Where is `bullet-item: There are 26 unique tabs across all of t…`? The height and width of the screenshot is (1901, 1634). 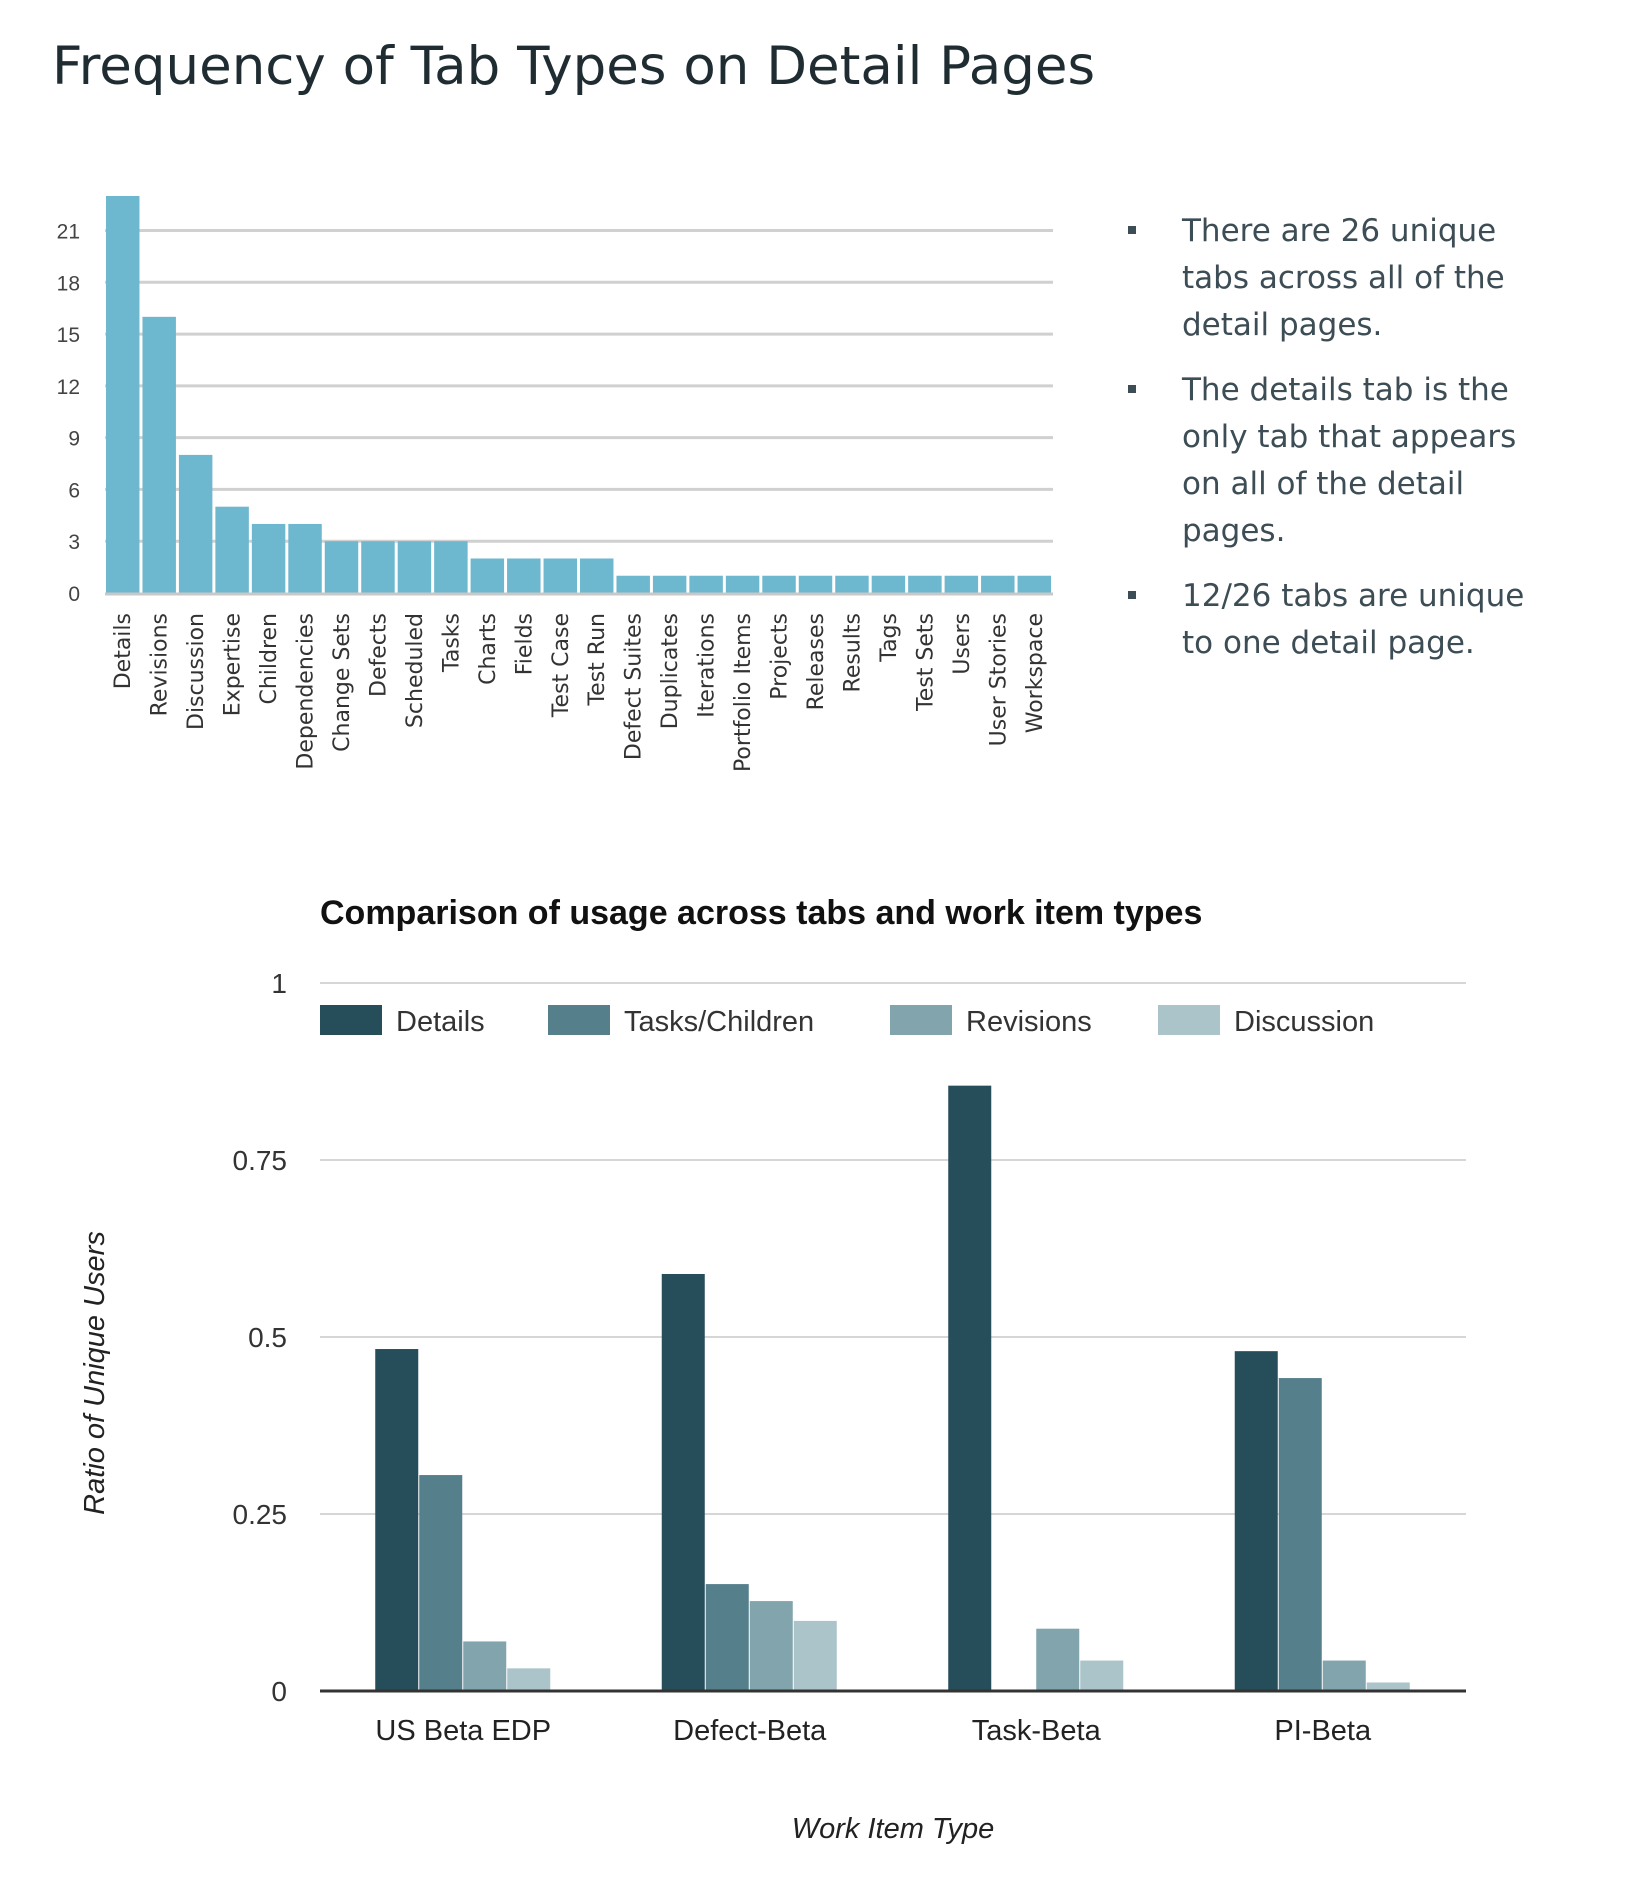 bullet-item: There are 26 unique tabs across all of t… is located at coordinates (1343, 278).